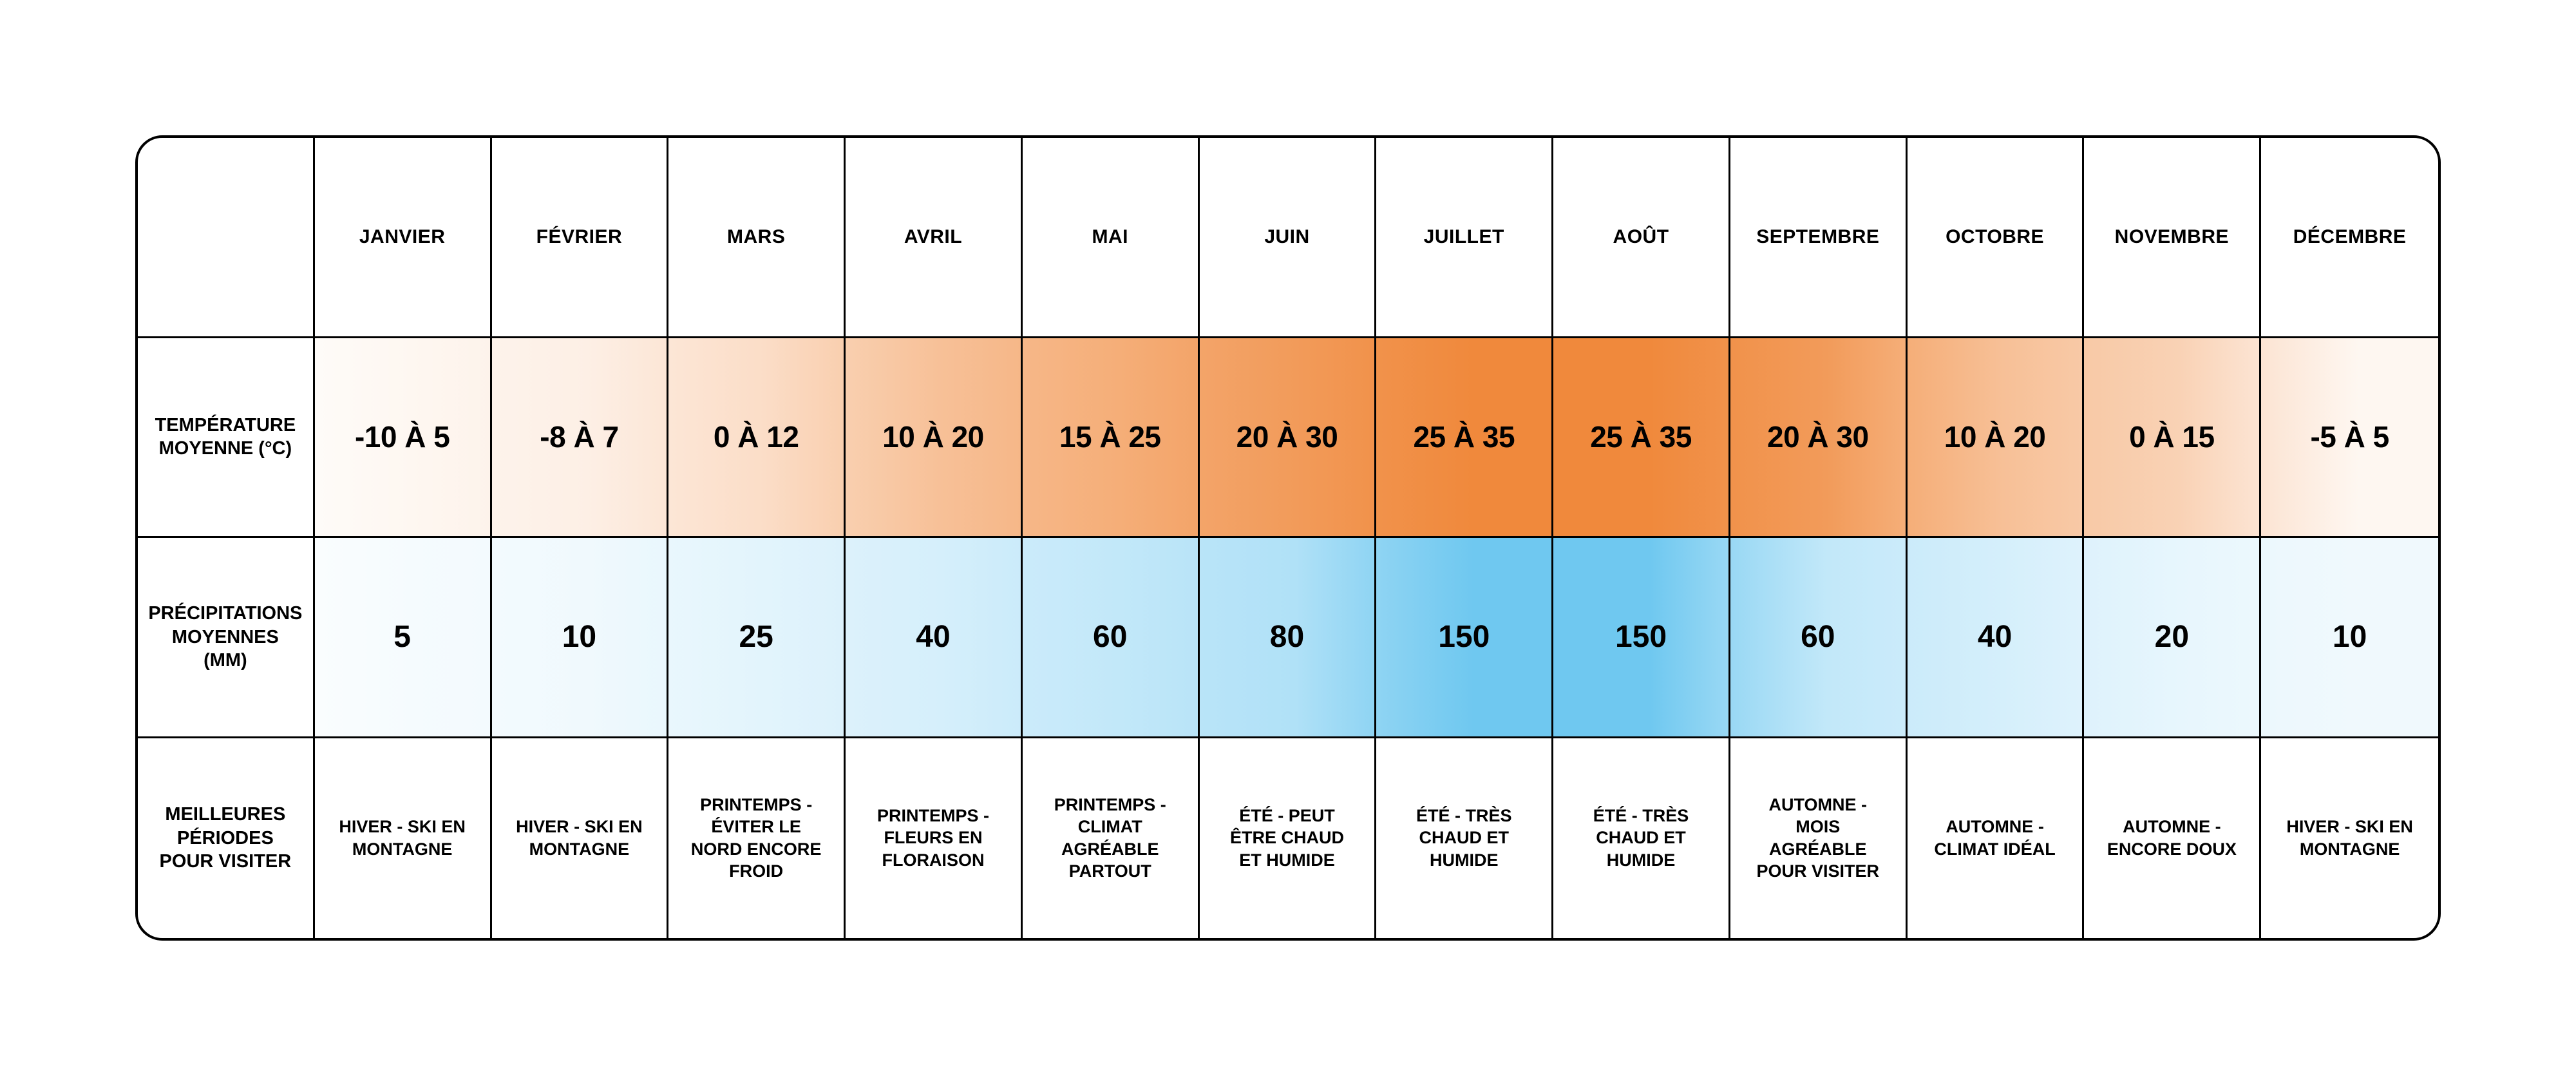 The width and height of the screenshot is (2576, 1074). I want to click on month-header: Octobre, so click(1996, 238).